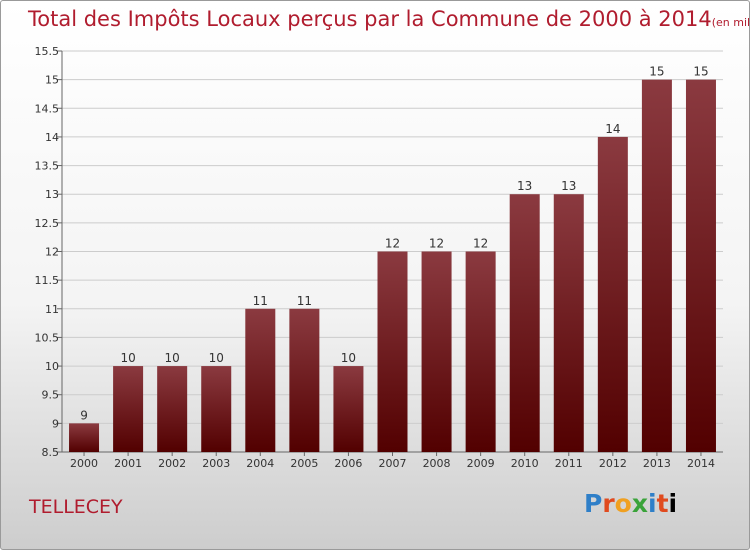  What do you see at coordinates (52, 252) in the screenshot?
I see `y-tick-label: 12` at bounding box center [52, 252].